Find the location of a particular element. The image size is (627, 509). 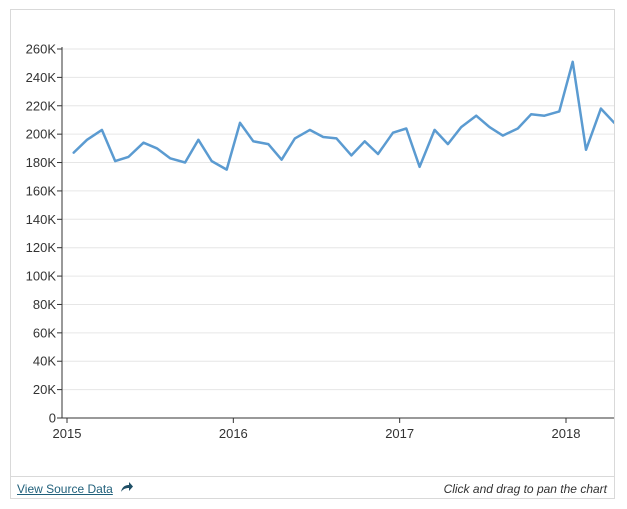

y-tick-label: 60K is located at coordinates (44, 332).